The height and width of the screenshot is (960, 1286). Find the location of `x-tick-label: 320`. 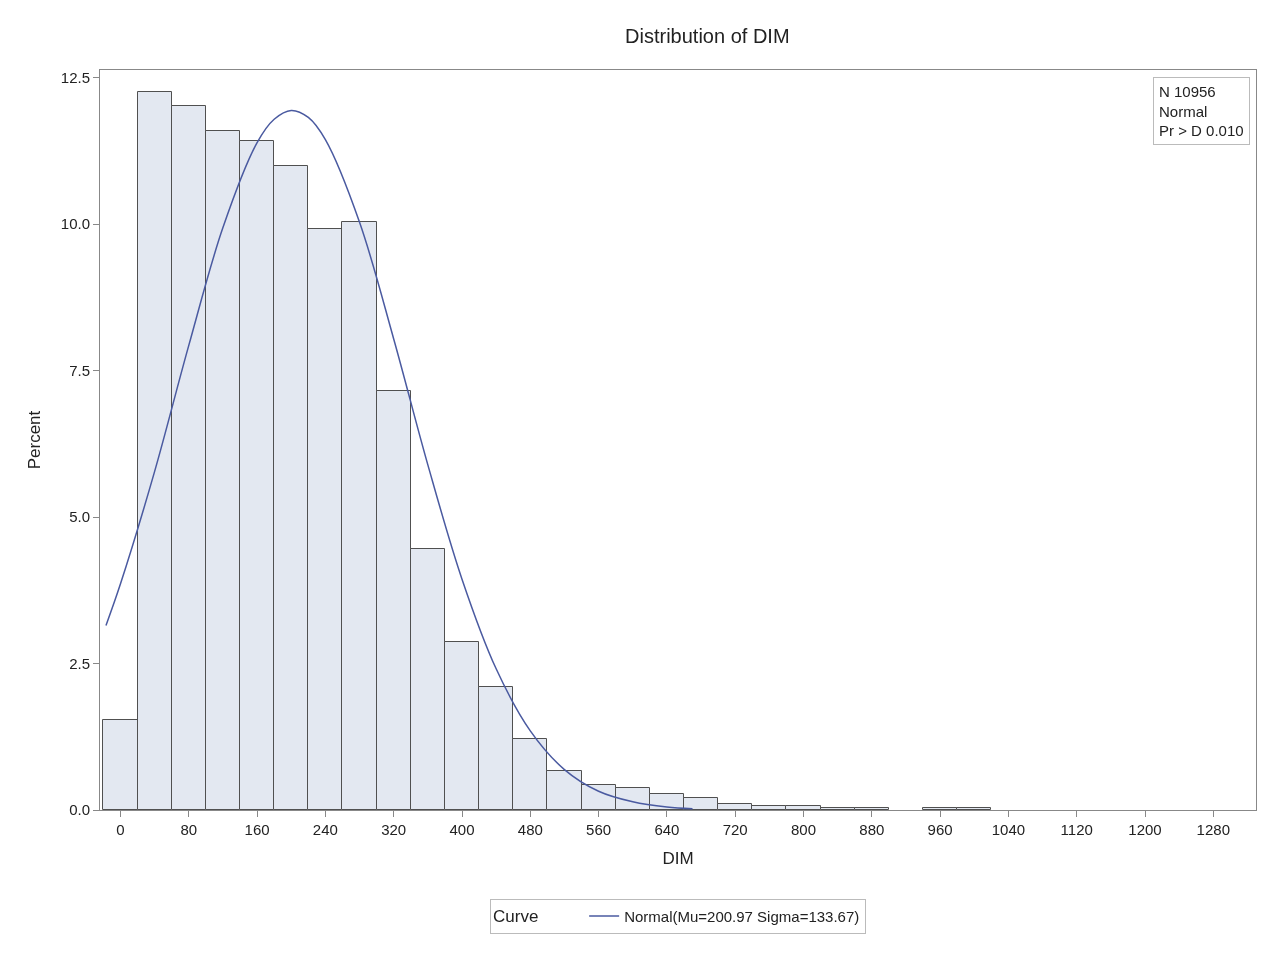

x-tick-label: 320 is located at coordinates (394, 829).